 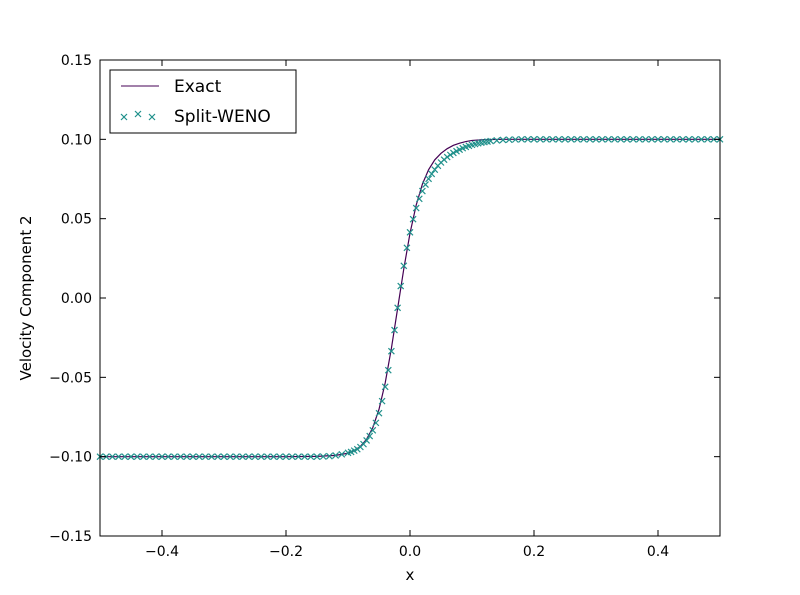 I want to click on x-tick-label: 0.0, so click(x=410, y=552).